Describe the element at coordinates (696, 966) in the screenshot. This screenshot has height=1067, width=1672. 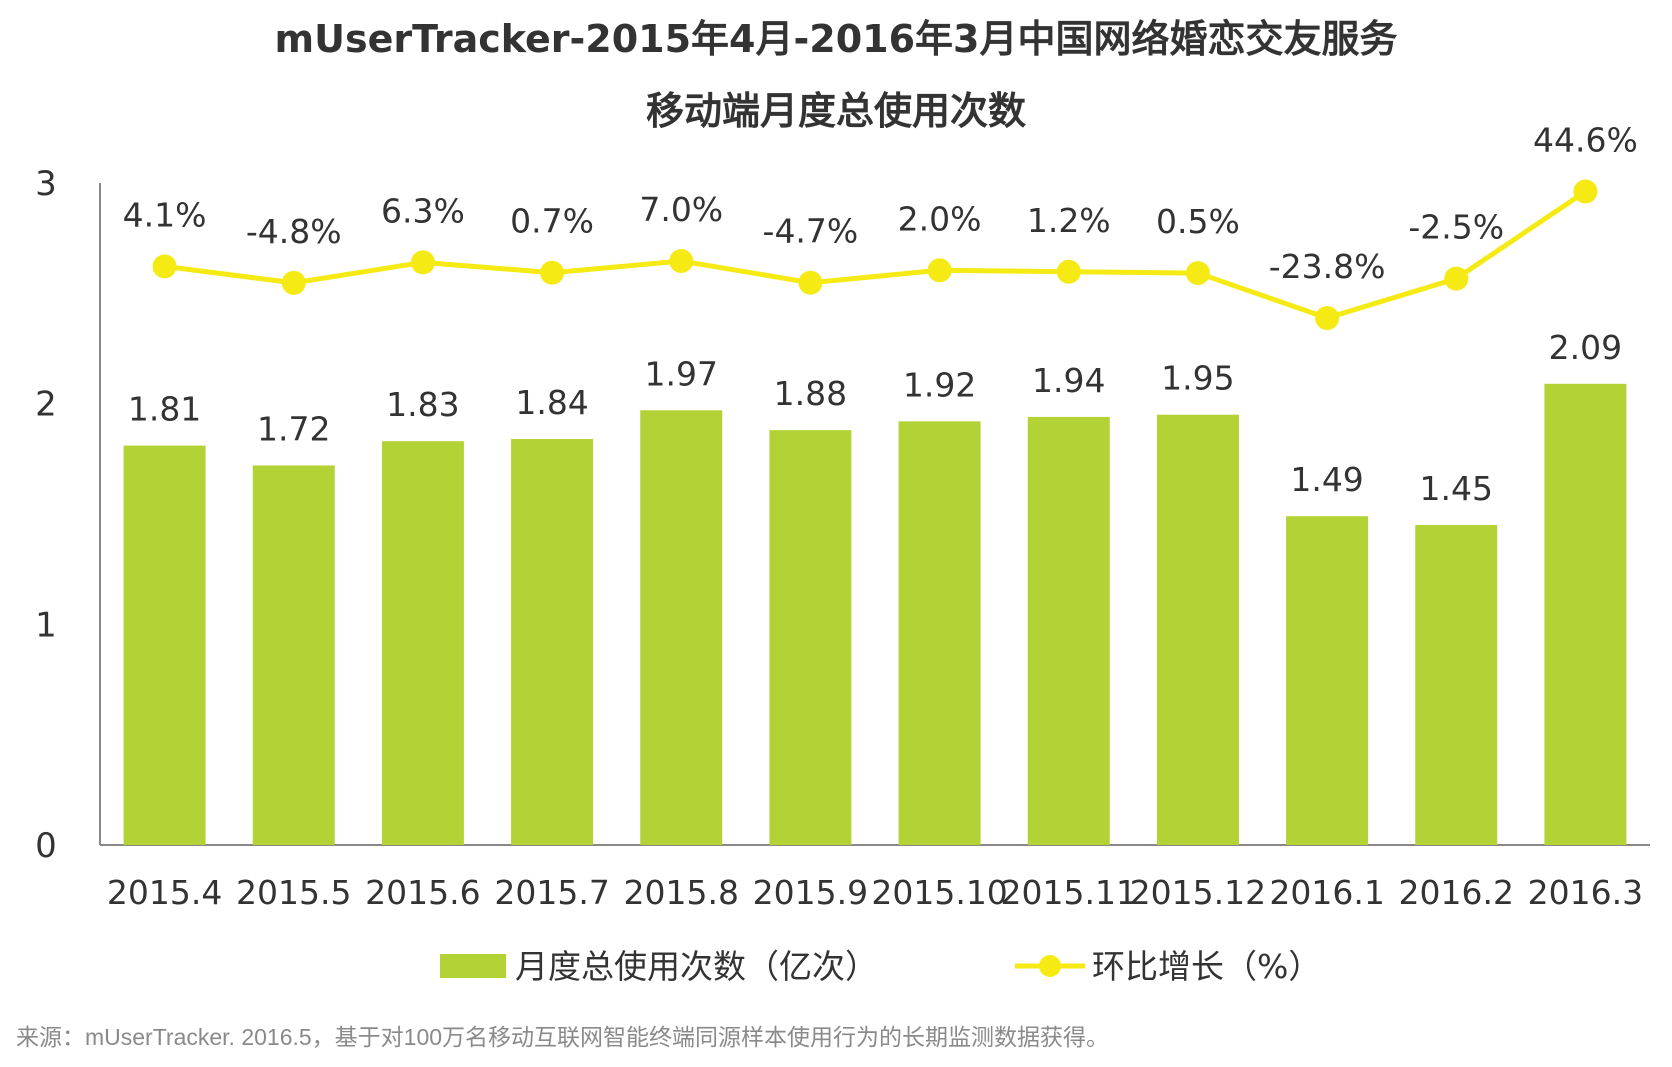
I see `legend-bar-label: 月度总使用次数（亿次）` at that location.